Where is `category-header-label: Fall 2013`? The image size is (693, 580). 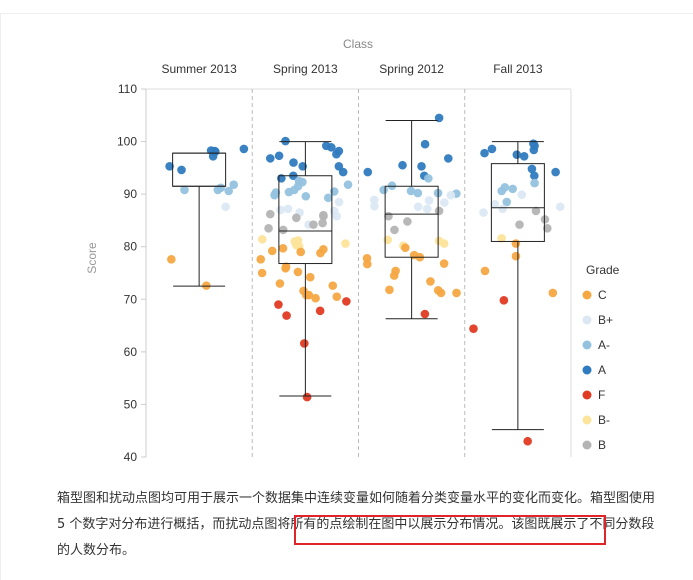
category-header-label: Fall 2013 is located at coordinates (518, 69).